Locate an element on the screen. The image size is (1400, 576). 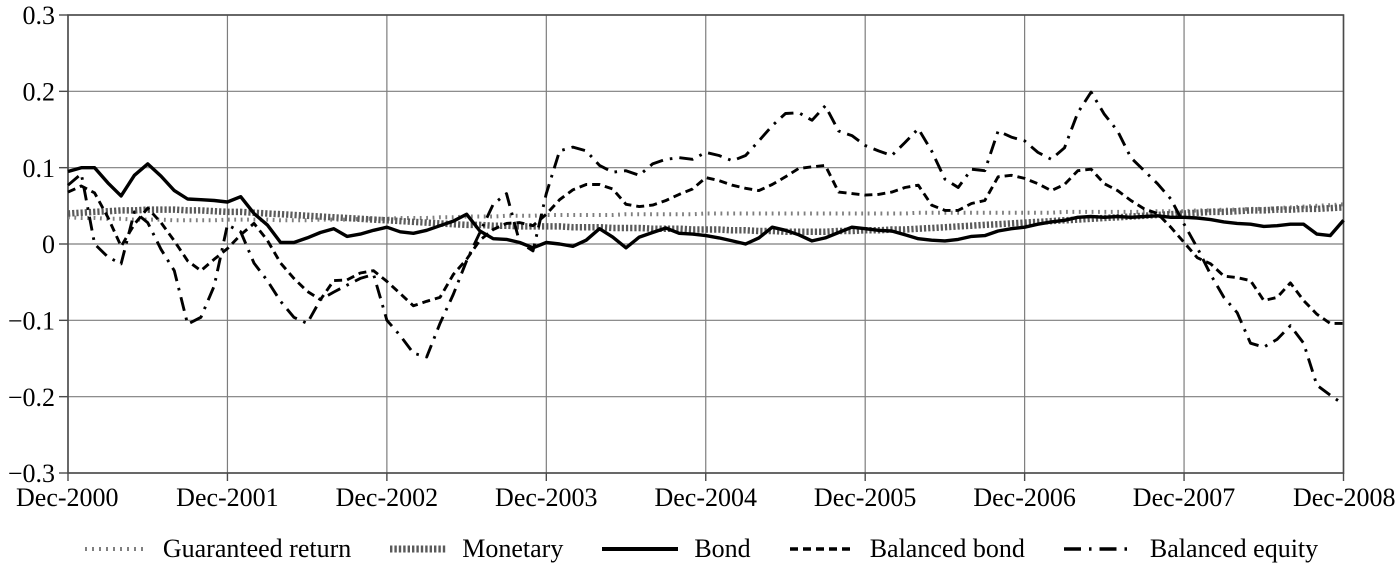
x-axis-tick-label: Dec-2008 is located at coordinates (1344, 497).